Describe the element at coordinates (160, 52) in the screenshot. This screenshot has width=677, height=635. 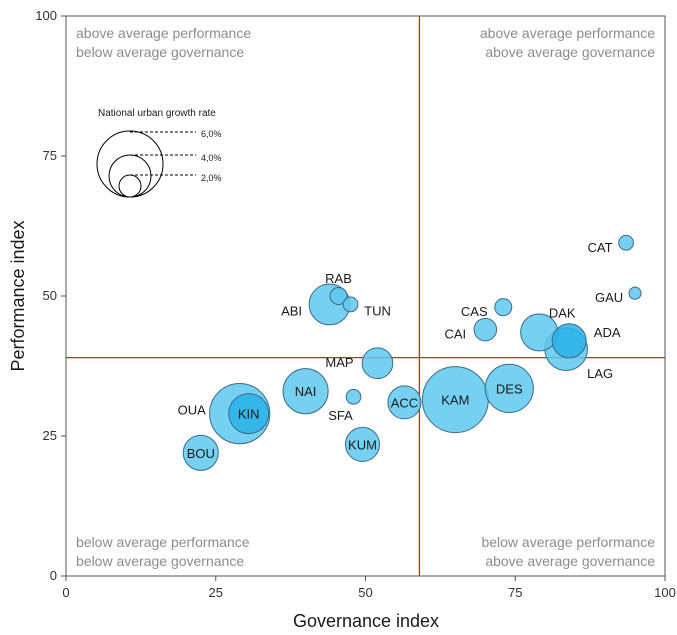
I see `quadrant-top-left-line2: below average governance` at that location.